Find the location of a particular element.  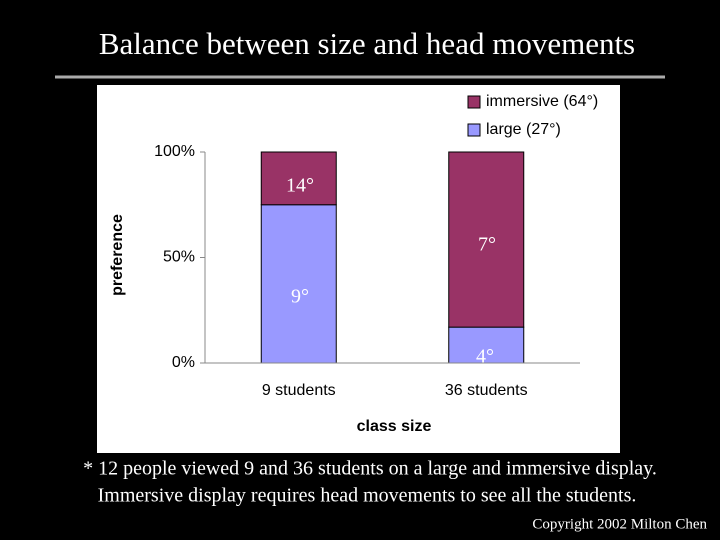

copyright: Copyright 2002 Milton Chen is located at coordinates (619, 524).